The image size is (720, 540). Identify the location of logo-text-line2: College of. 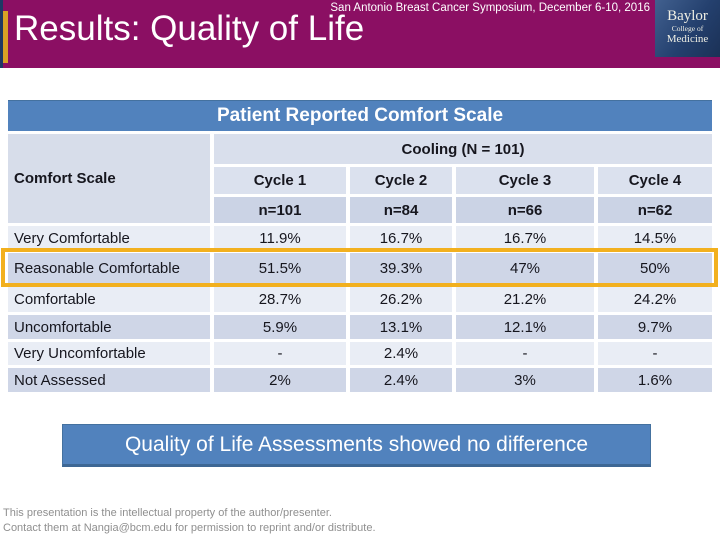
(687, 28).